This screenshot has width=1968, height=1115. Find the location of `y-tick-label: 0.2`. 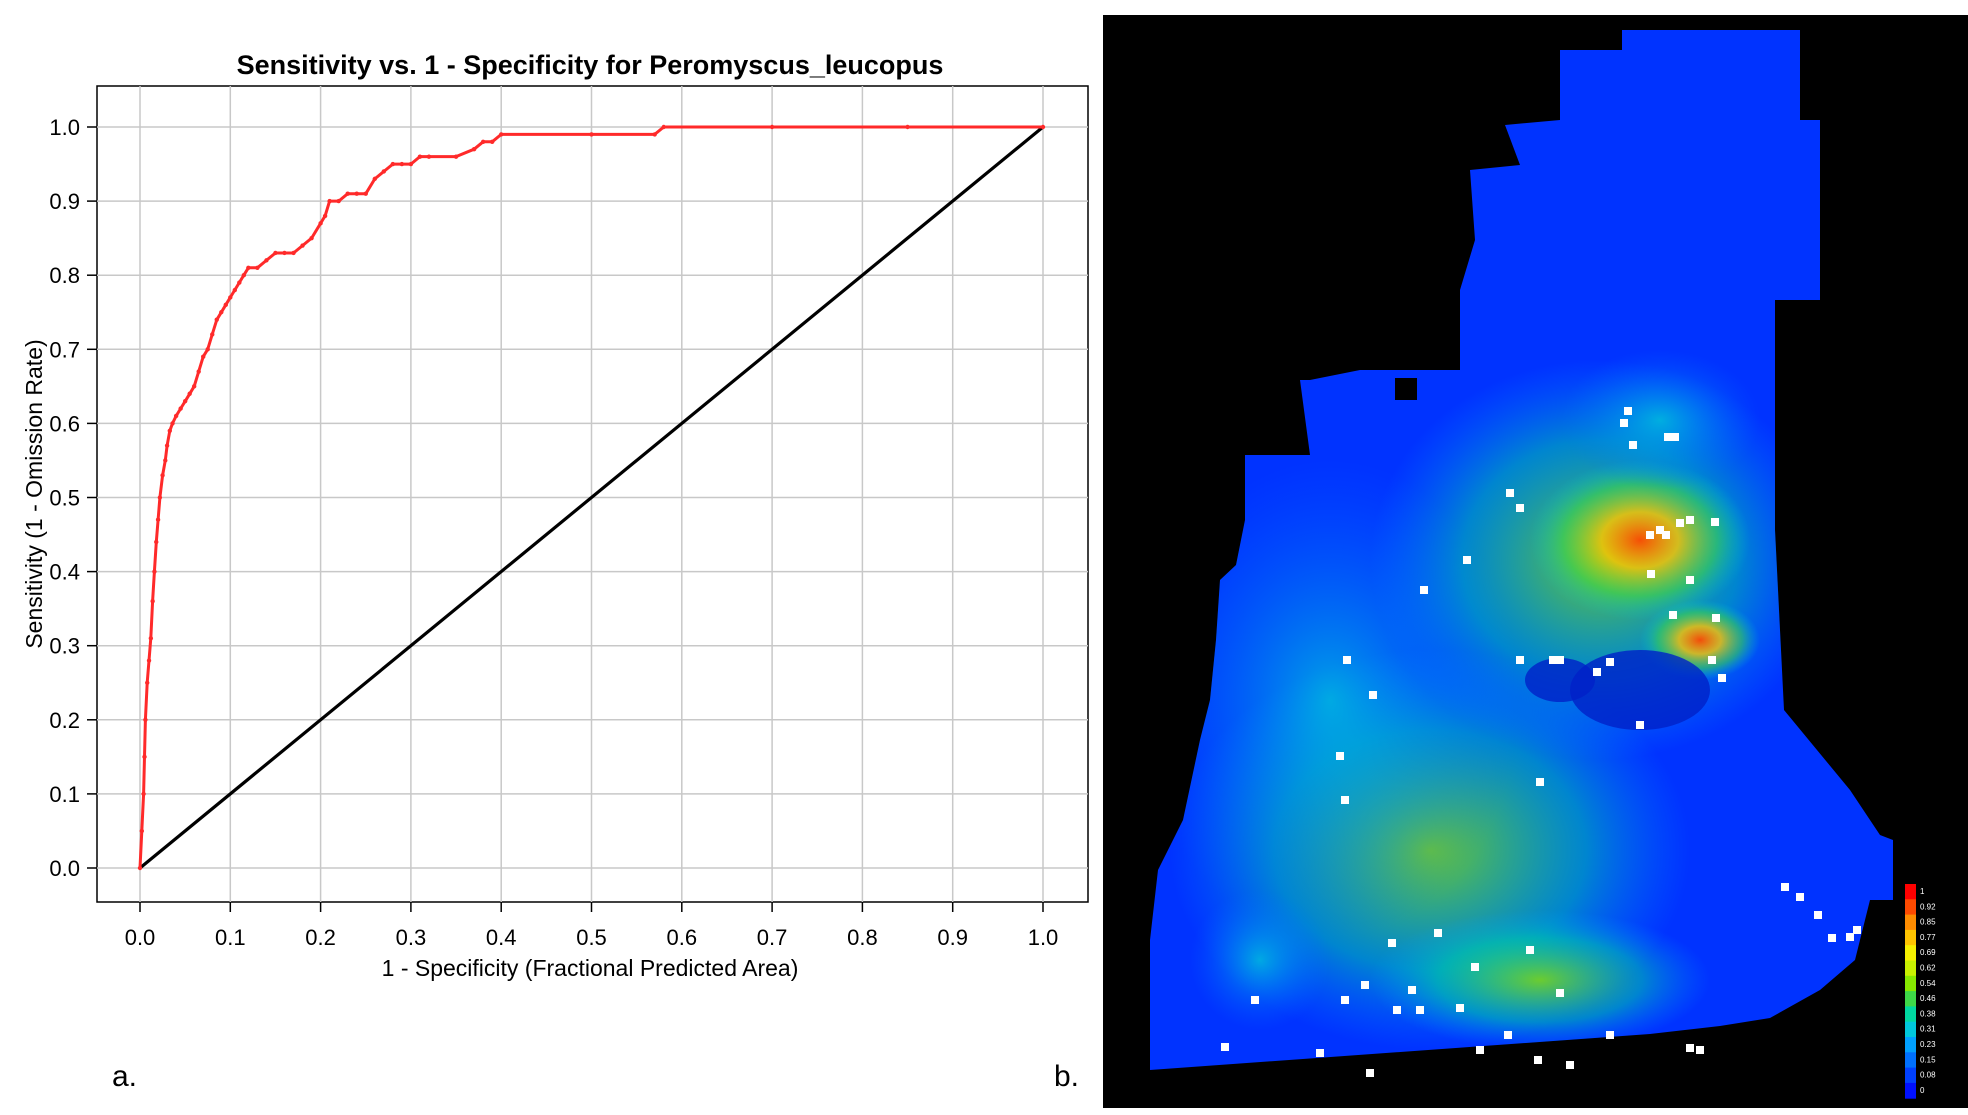

y-tick-label: 0.2 is located at coordinates (64, 720).